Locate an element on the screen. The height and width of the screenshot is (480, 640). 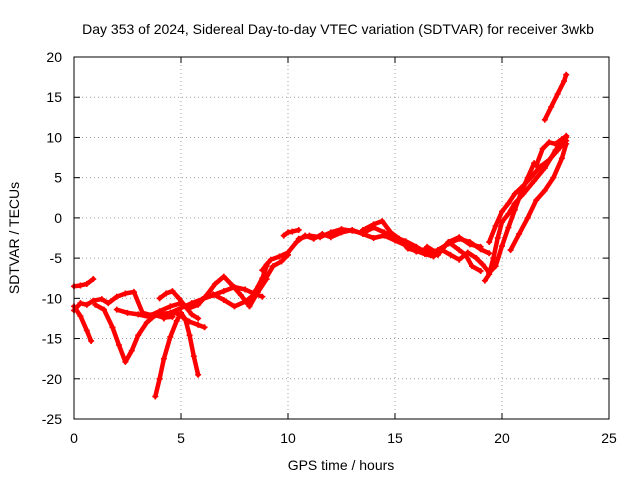
x-tick-label: 15 is located at coordinates (395, 438).